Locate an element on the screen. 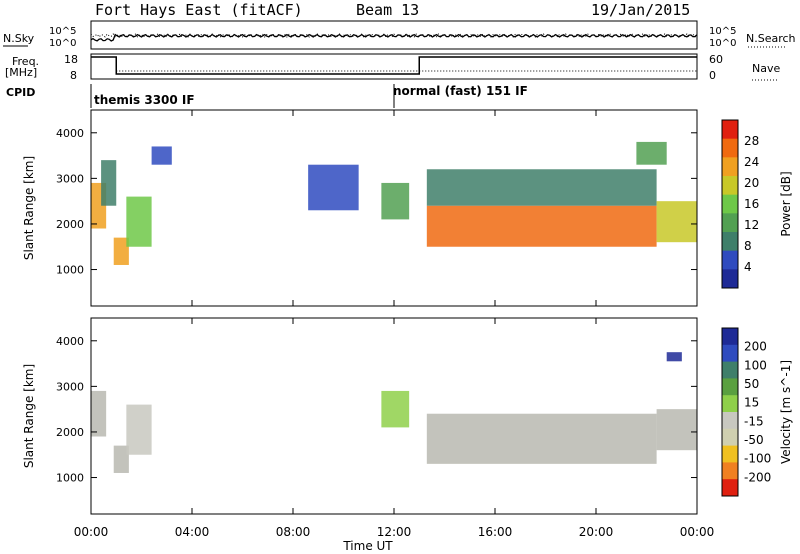  freq-line is located at coordinates (394, 65).